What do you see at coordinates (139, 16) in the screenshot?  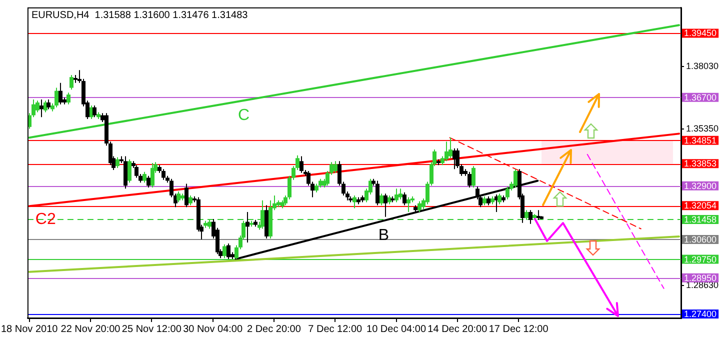 I see `chart-title: EURUSD,H4 1.31588 1.31600 1.31476 1.31483` at bounding box center [139, 16].